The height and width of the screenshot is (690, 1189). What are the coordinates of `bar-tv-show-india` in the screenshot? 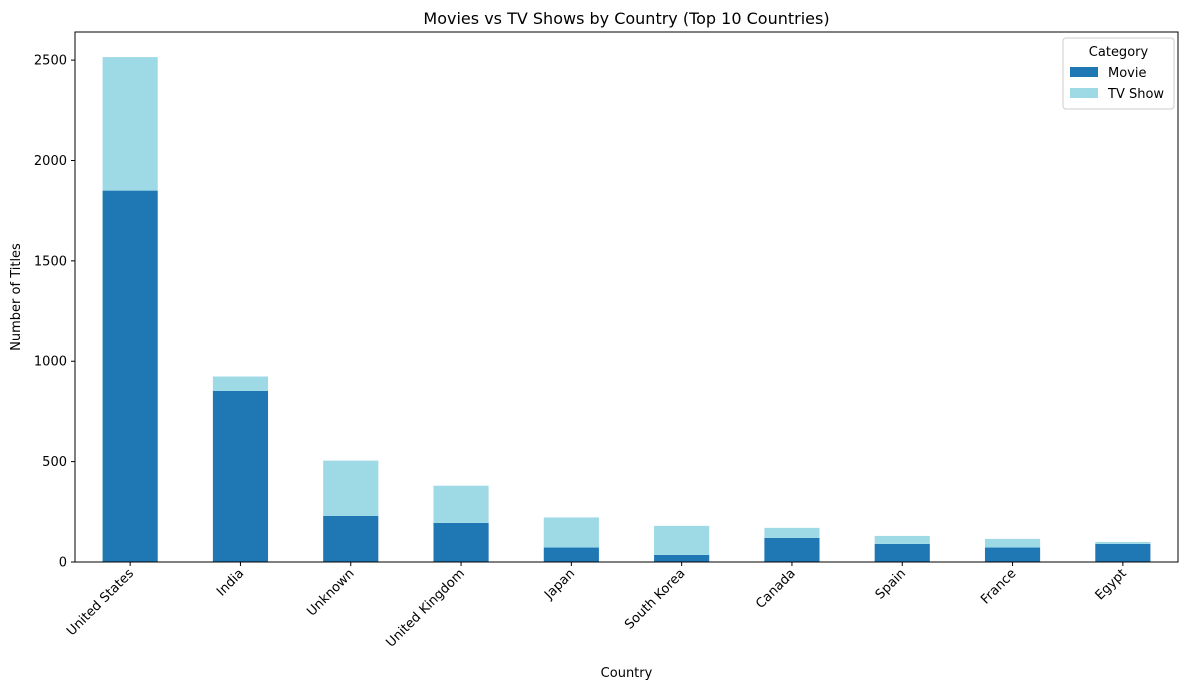 It's located at (240, 383).